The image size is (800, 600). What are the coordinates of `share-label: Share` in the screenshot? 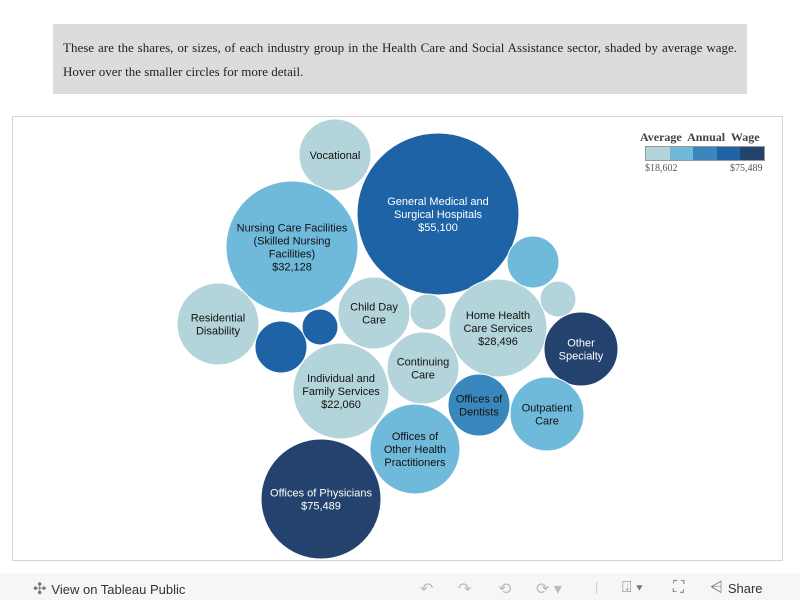 It's located at (745, 588).